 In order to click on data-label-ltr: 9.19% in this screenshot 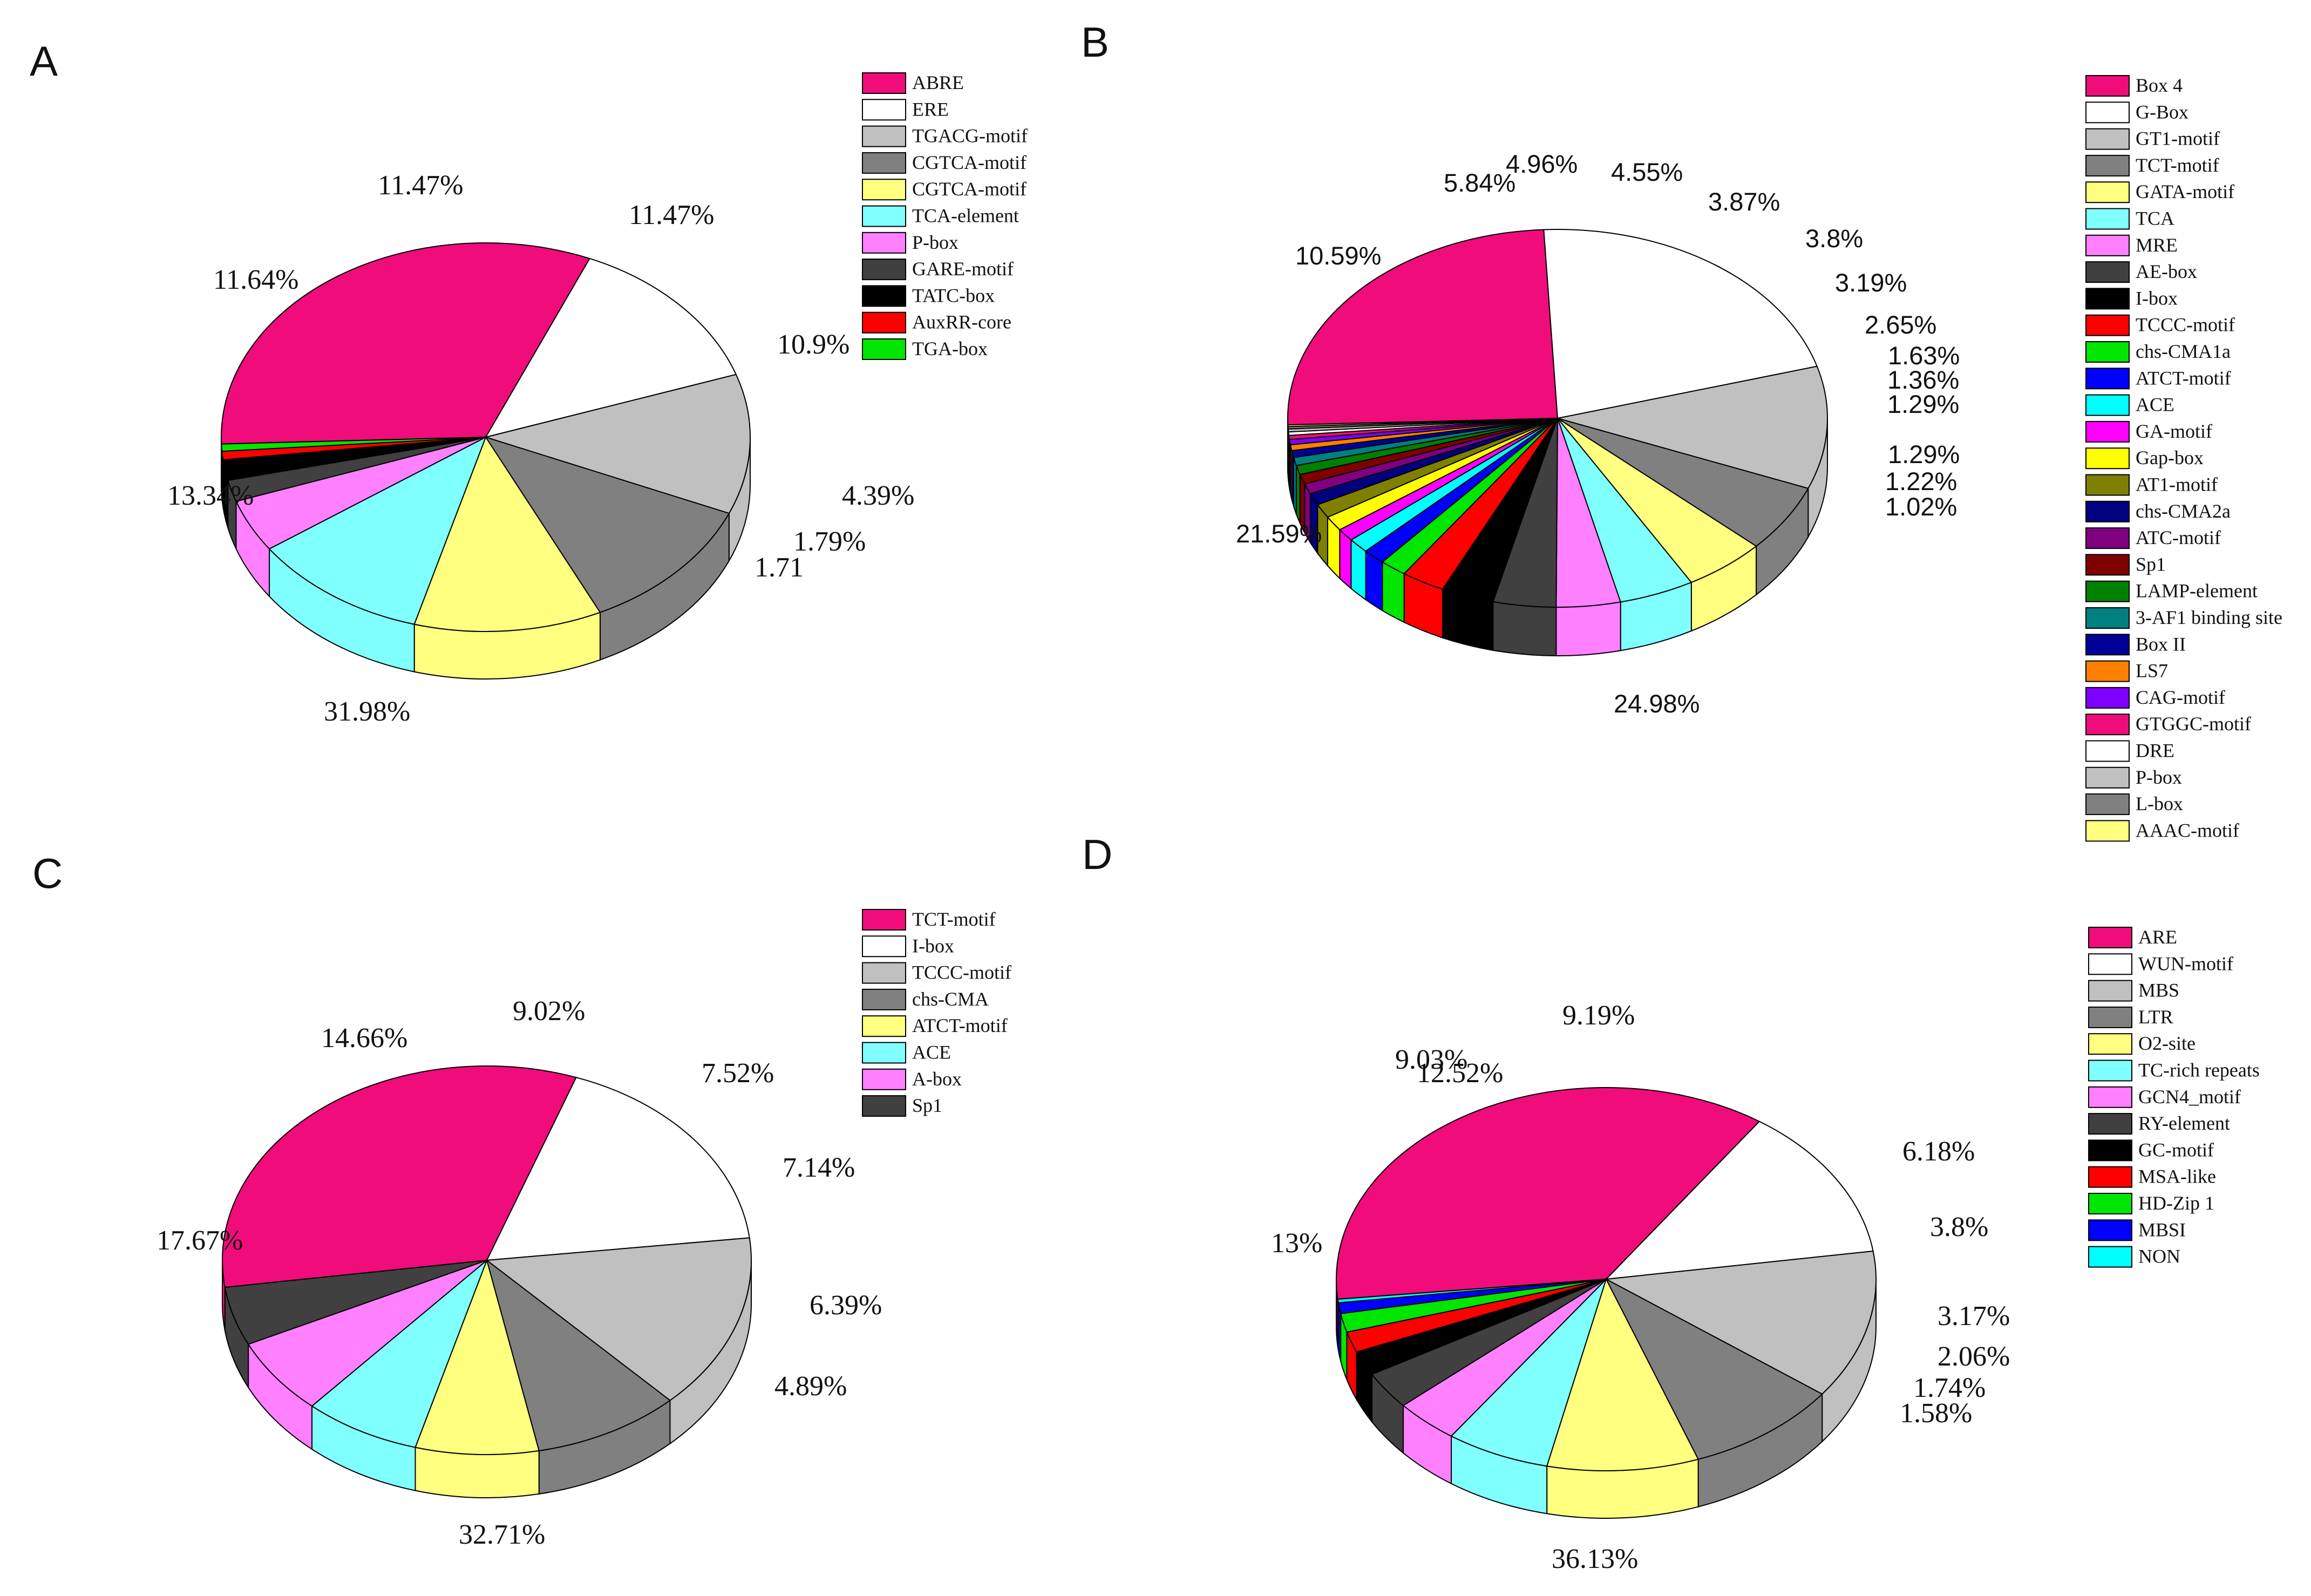, I will do `click(1598, 1015)`.